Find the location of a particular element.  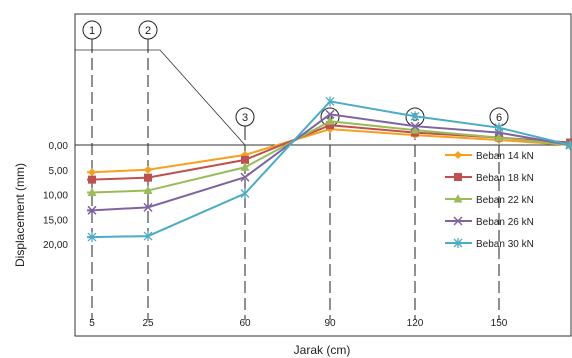

y-tick-label: 20,00 is located at coordinates (55, 245).